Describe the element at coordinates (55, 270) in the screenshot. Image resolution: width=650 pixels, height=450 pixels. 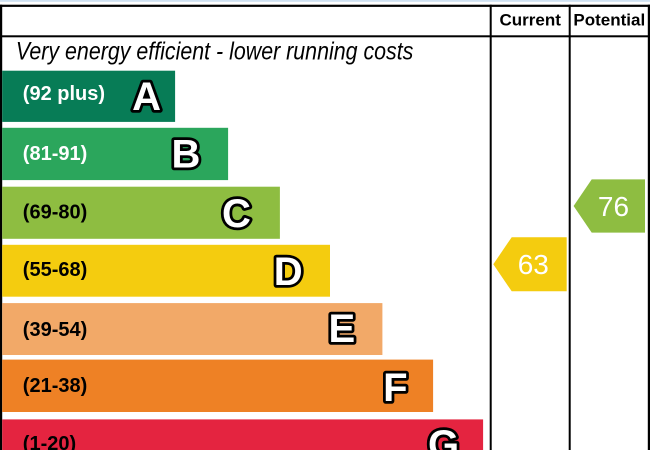
I see `svg-text: (55-68)` at that location.